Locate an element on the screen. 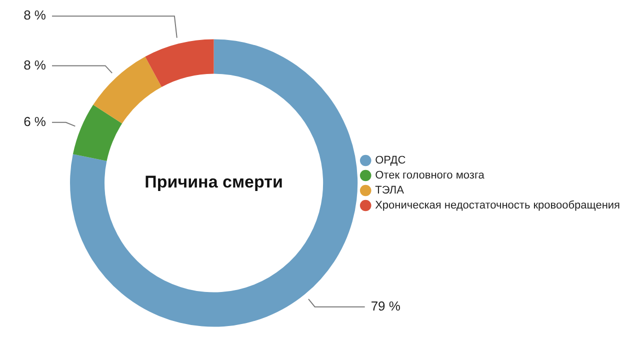  legend-label: ОРДС is located at coordinates (390, 160).